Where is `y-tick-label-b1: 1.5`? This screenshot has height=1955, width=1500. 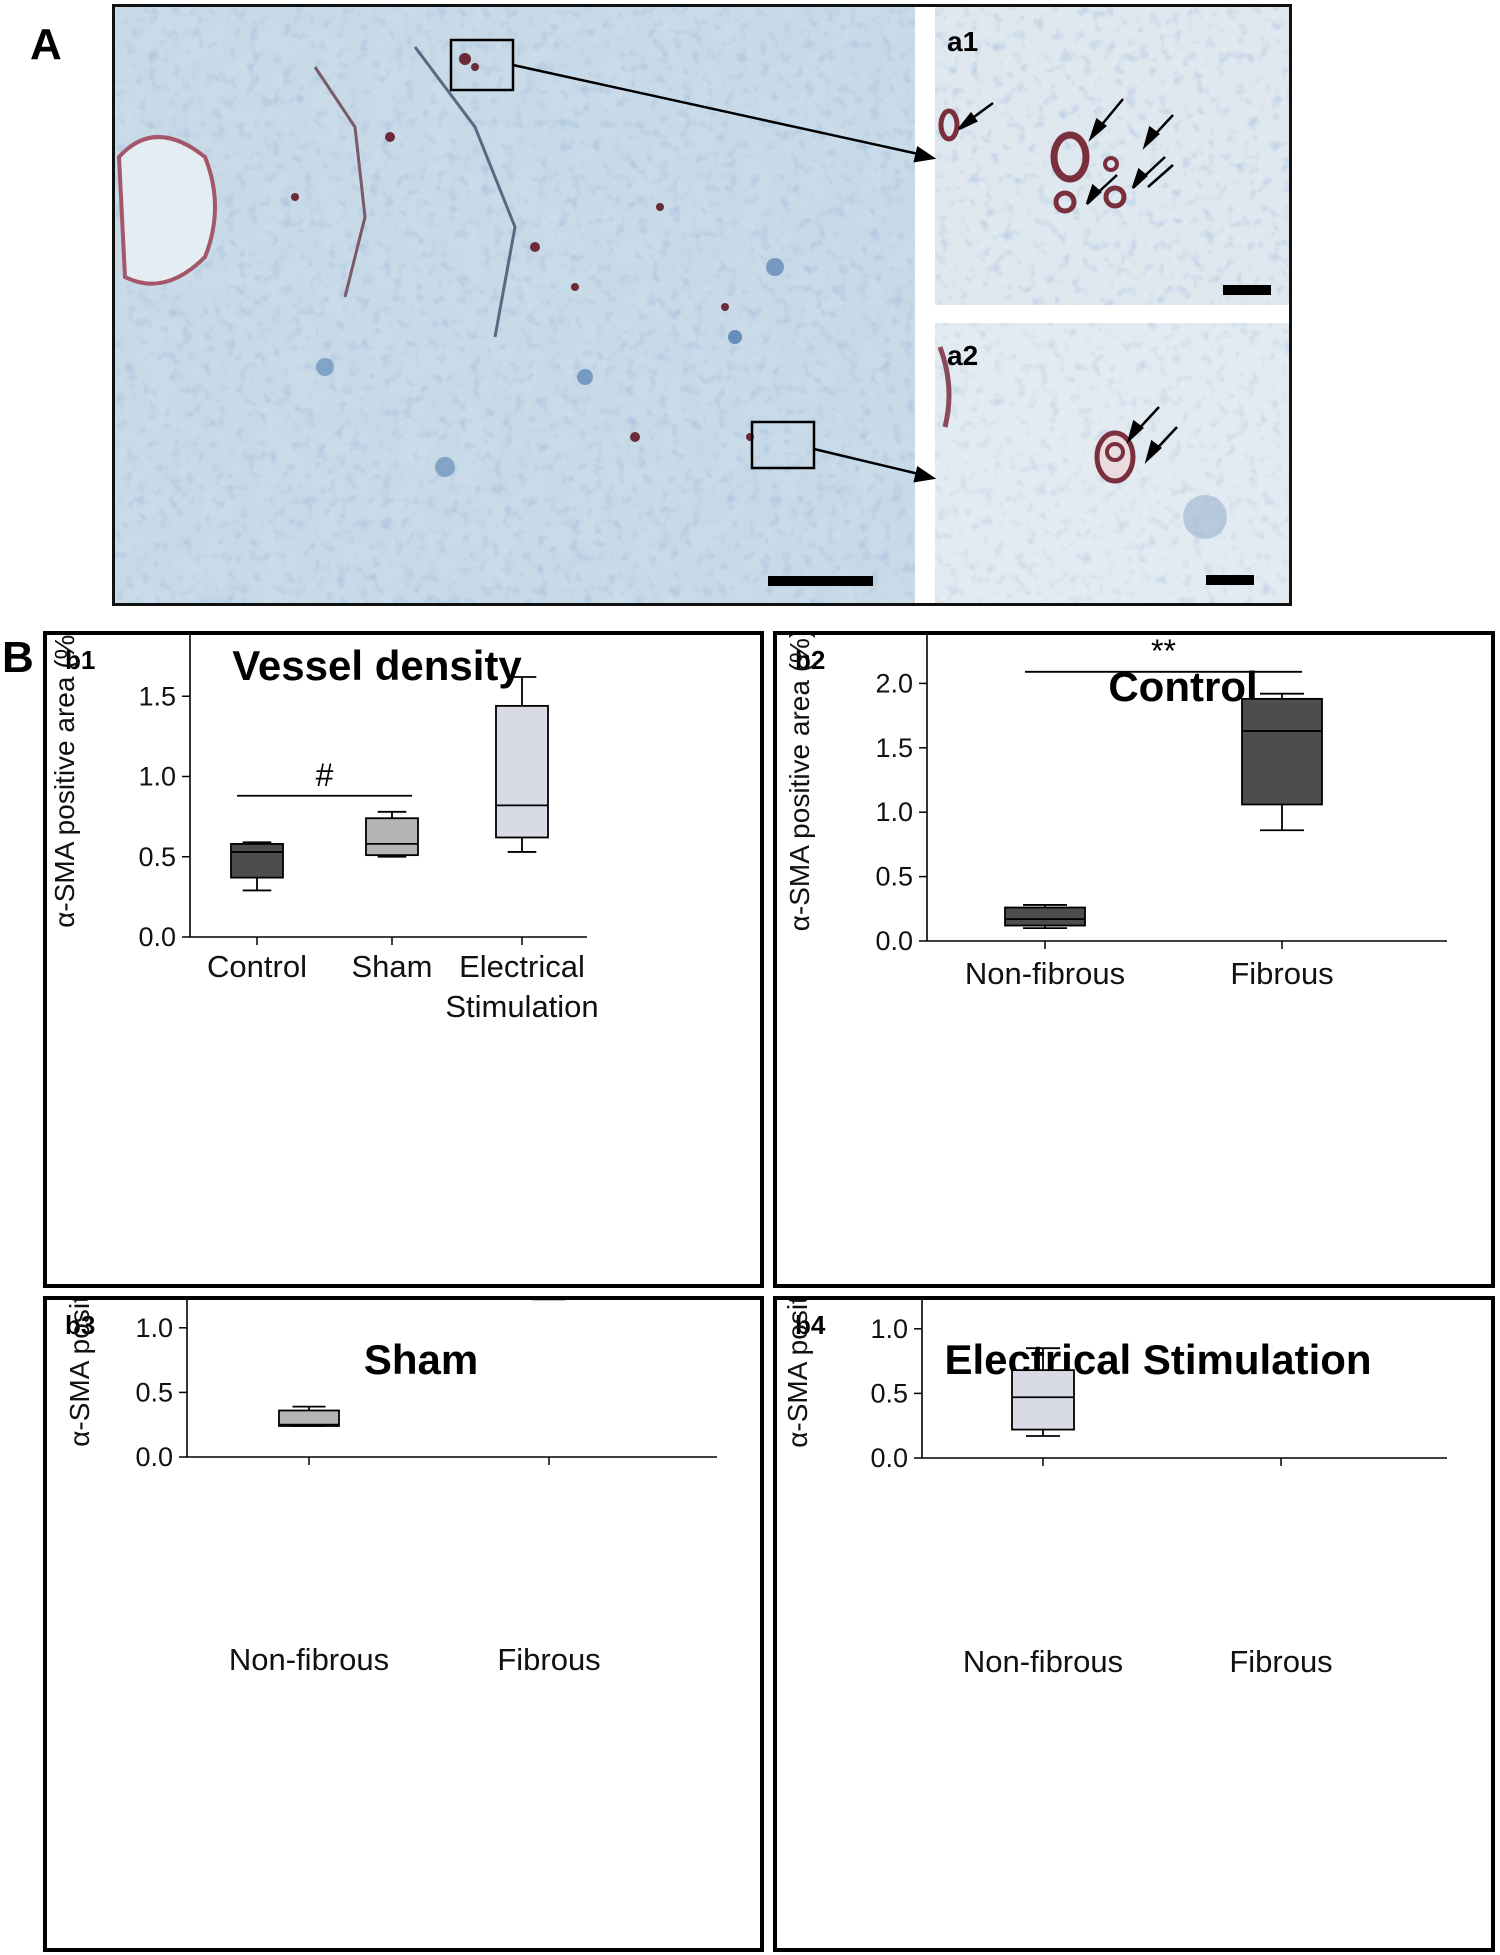 y-tick-label-b1: 1.5 is located at coordinates (157, 696).